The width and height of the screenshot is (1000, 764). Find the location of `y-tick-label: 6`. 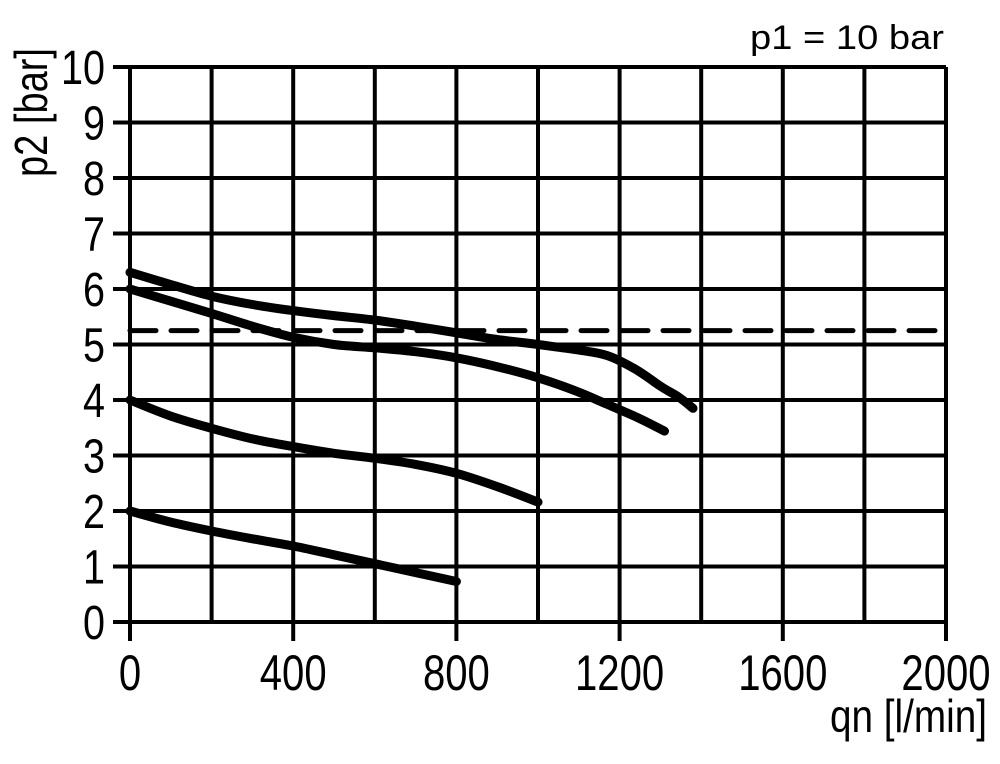

y-tick-label: 6 is located at coordinates (94, 290).